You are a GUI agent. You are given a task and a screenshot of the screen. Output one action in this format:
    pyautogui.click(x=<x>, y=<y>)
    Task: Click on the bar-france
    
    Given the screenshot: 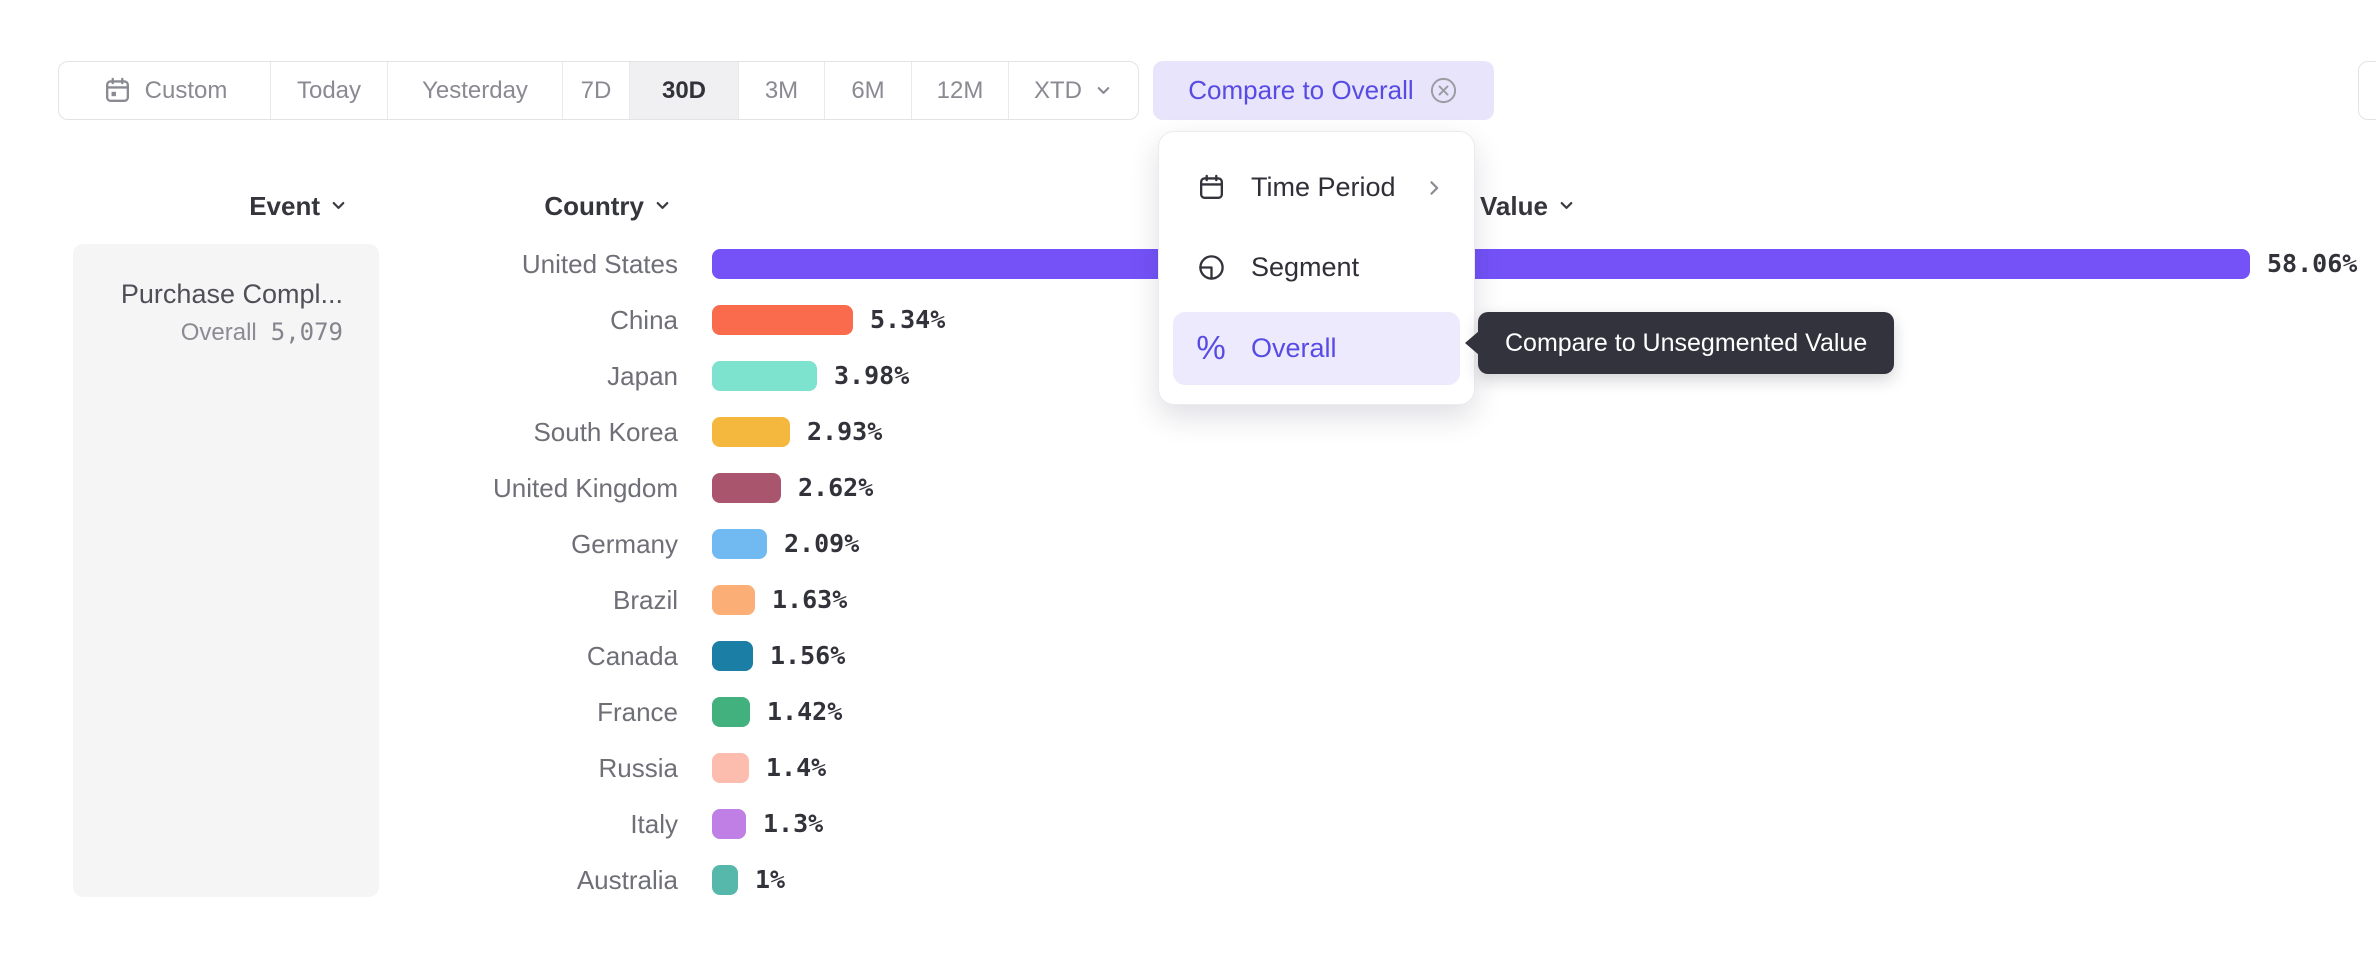 What is the action you would take?
    pyautogui.click(x=731, y=712)
    